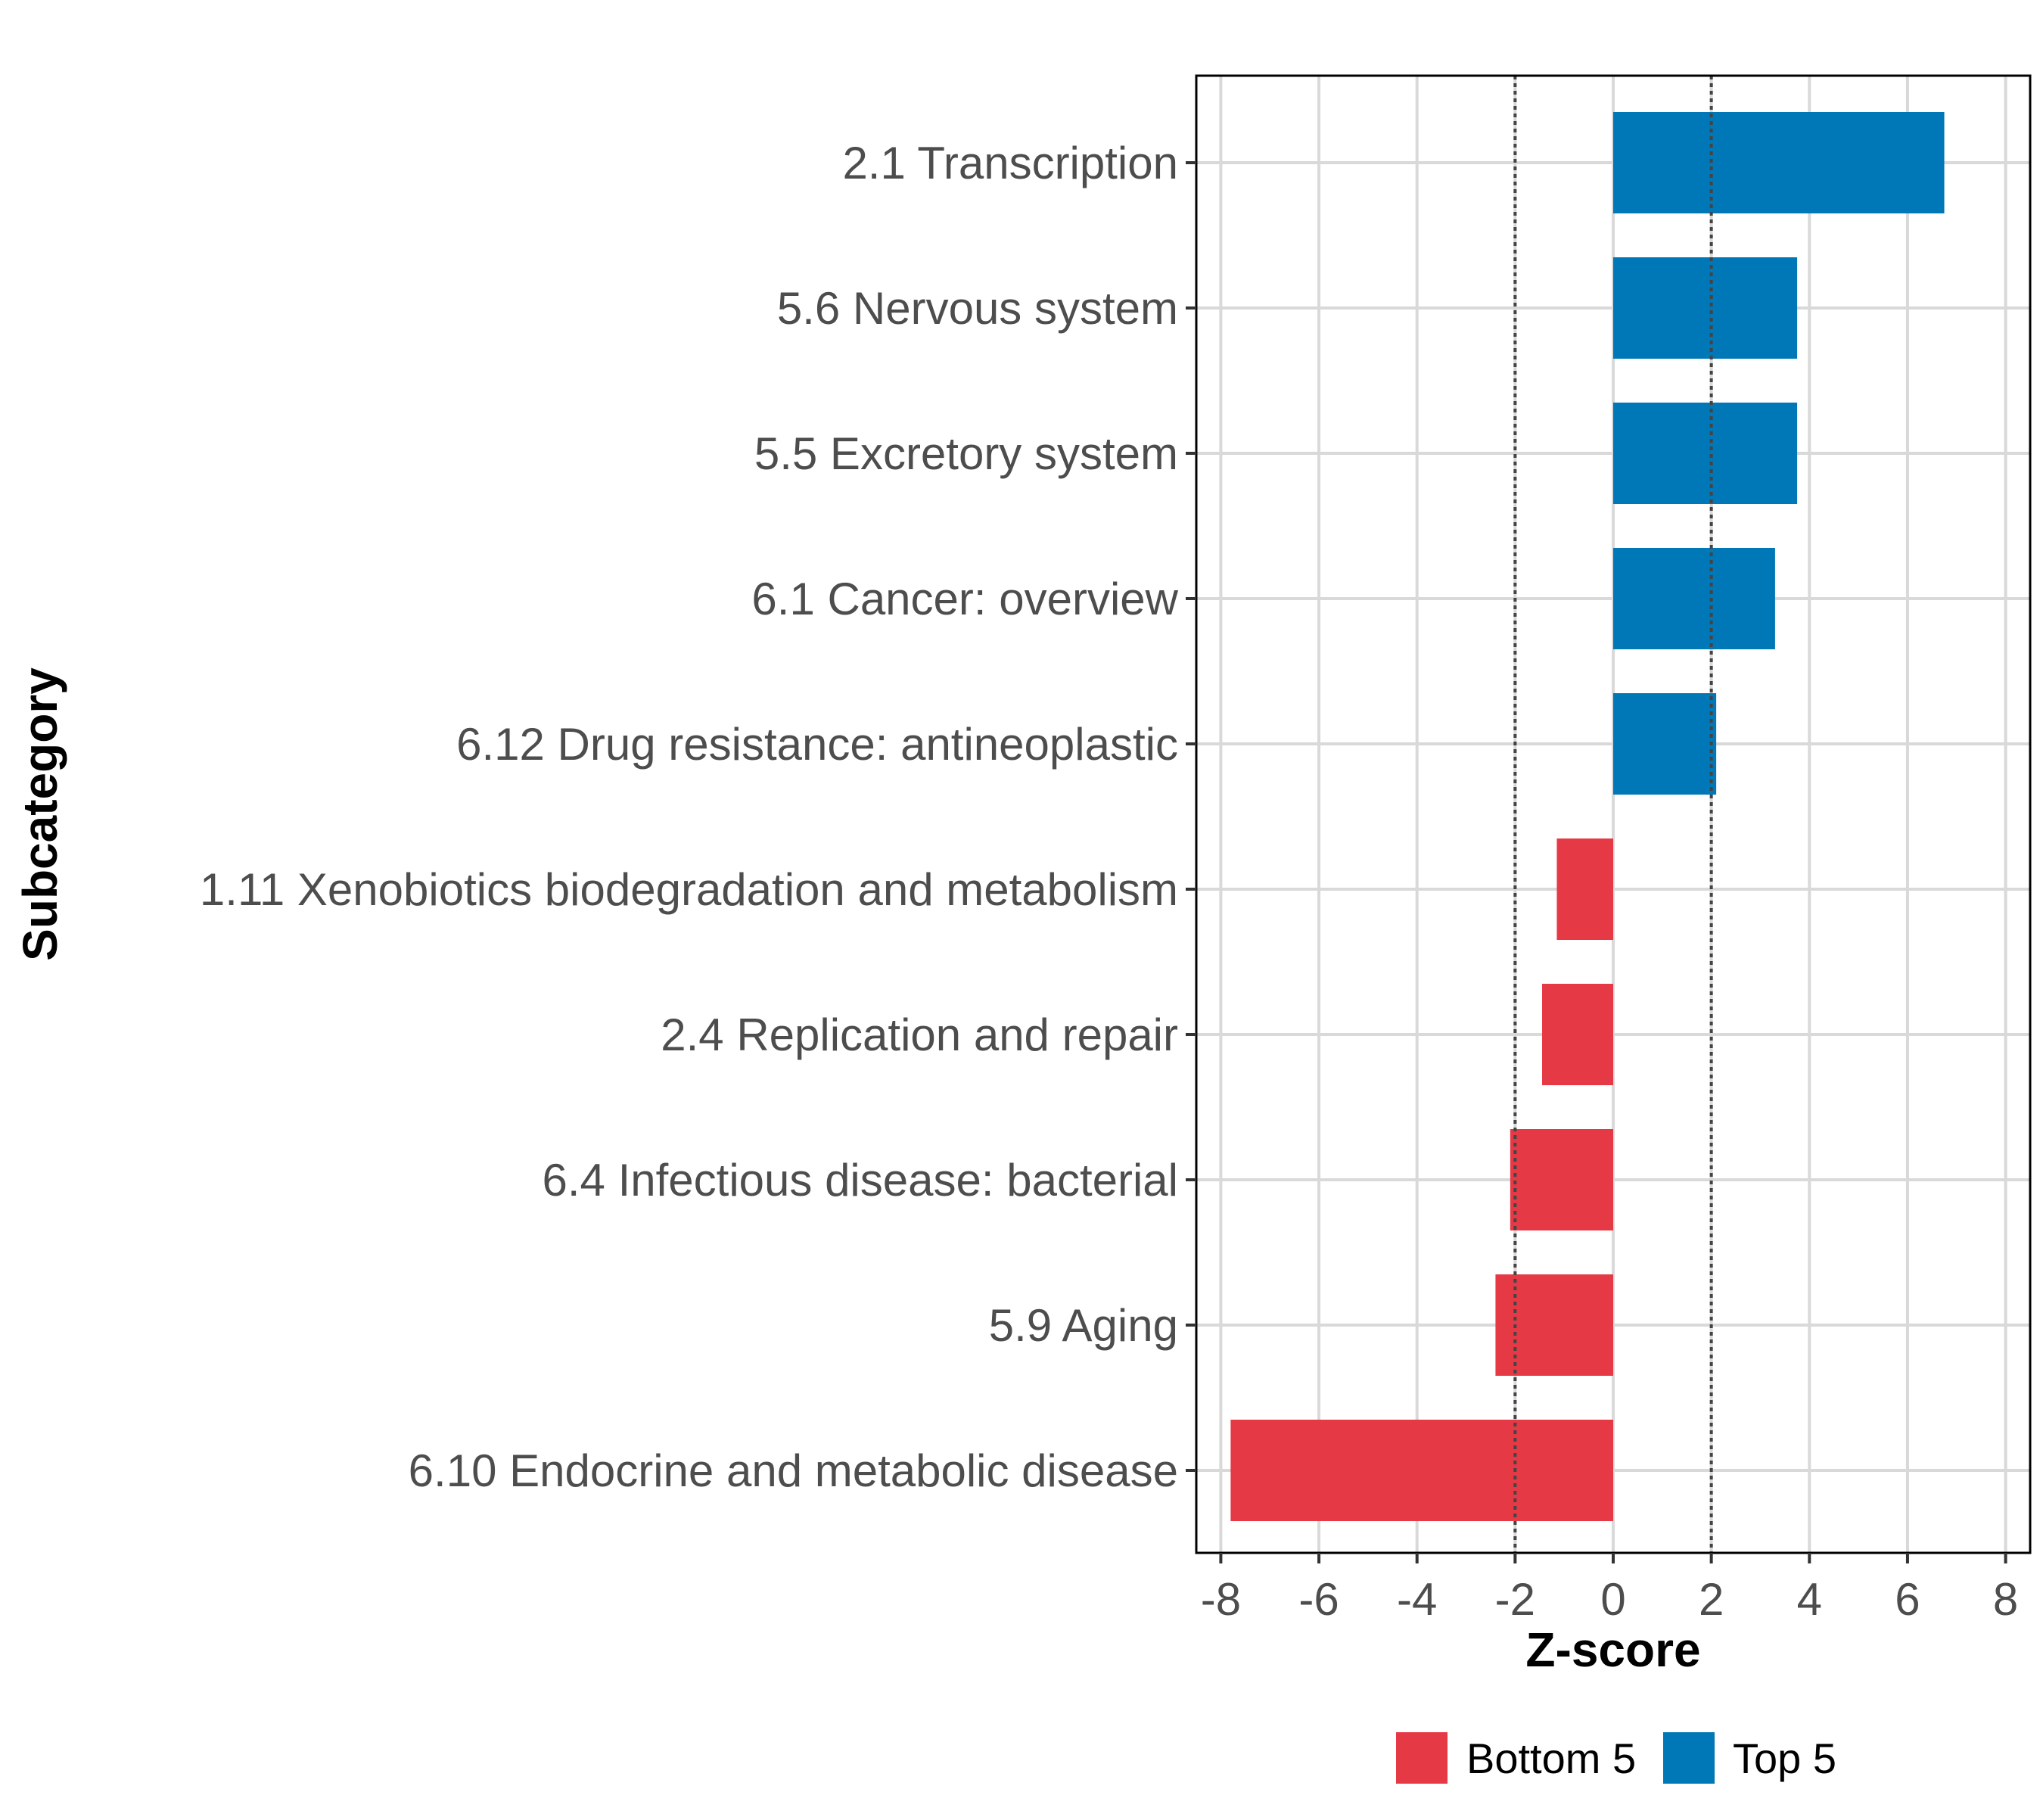 The height and width of the screenshot is (1820, 2043). Describe the element at coordinates (966, 453) in the screenshot. I see `category-label: 5.5 Excretory system` at that location.